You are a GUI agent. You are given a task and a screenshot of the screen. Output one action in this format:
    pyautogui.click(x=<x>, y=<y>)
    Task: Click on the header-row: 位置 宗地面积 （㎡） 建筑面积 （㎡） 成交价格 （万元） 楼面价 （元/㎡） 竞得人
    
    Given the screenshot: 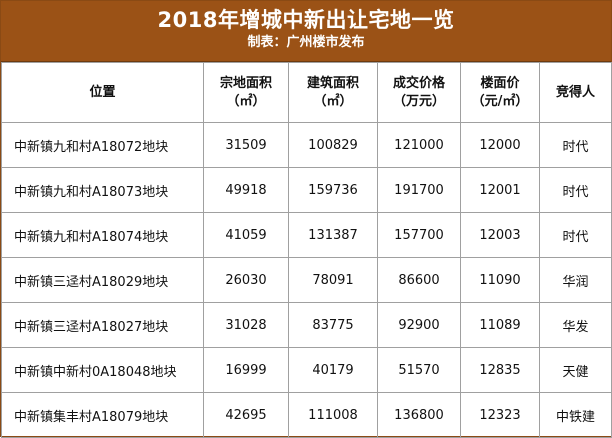 What is the action you would take?
    pyautogui.click(x=306, y=92)
    